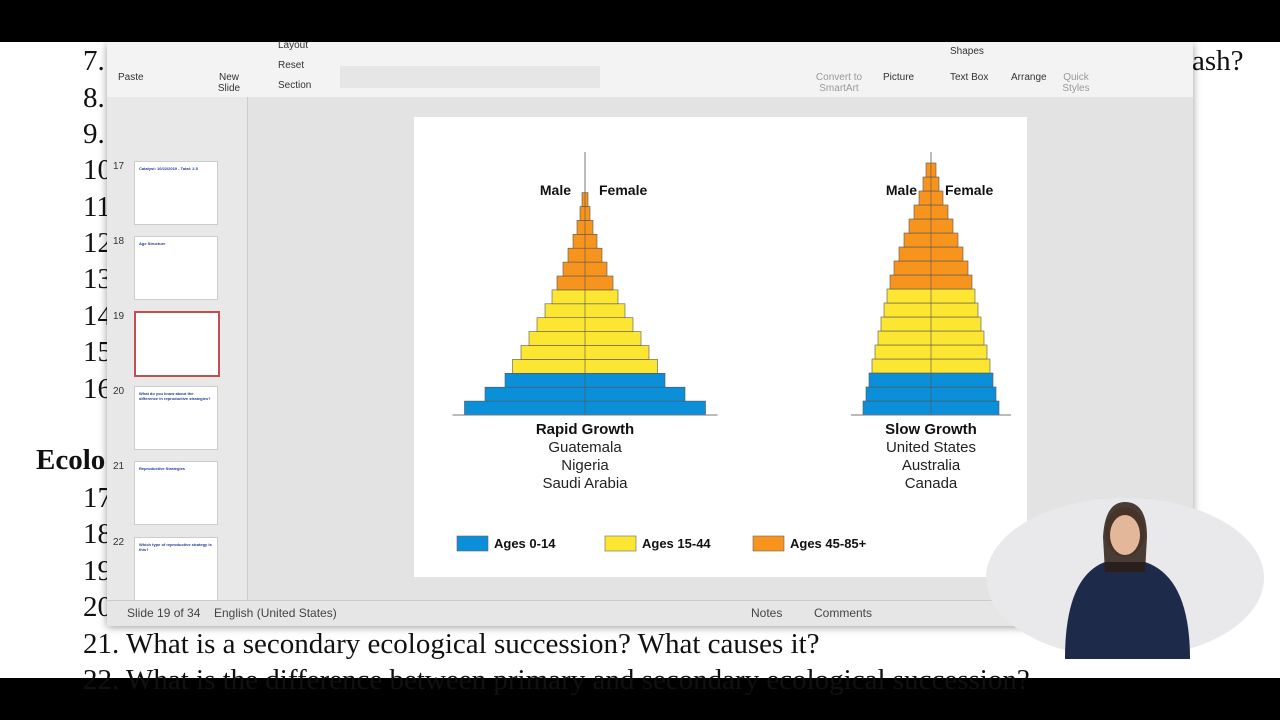  Describe the element at coordinates (967, 51) in the screenshot. I see `shapes-button: Shapes` at that location.